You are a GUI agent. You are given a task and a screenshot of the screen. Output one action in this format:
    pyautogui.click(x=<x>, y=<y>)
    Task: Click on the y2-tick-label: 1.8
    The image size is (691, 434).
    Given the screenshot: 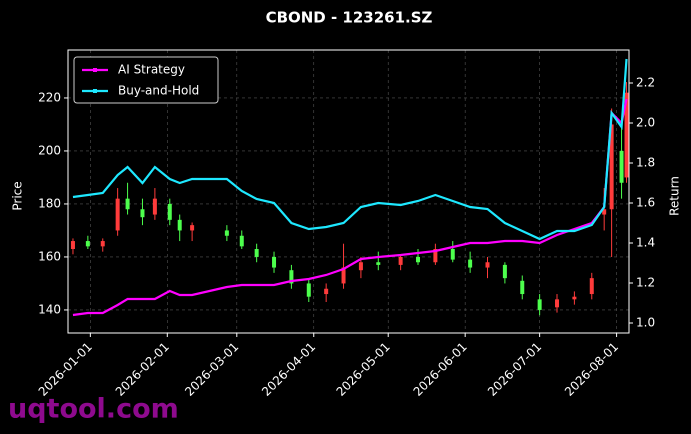 What is the action you would take?
    pyautogui.click(x=645, y=163)
    